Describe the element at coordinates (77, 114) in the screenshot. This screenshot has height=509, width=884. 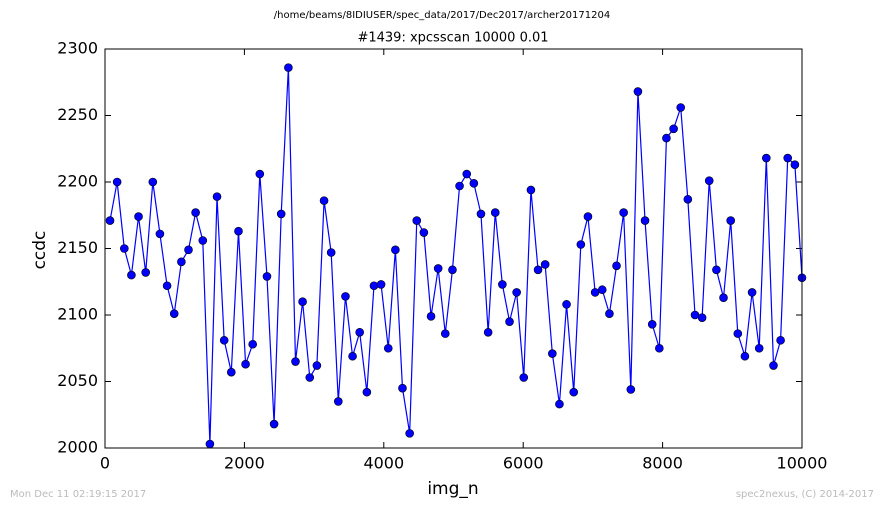
I see `y-tick-label: 2250` at that location.